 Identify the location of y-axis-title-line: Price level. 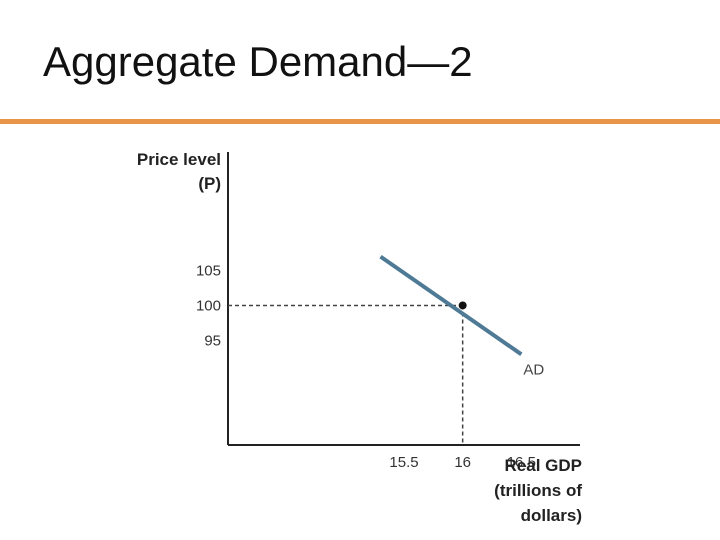
(179, 159).